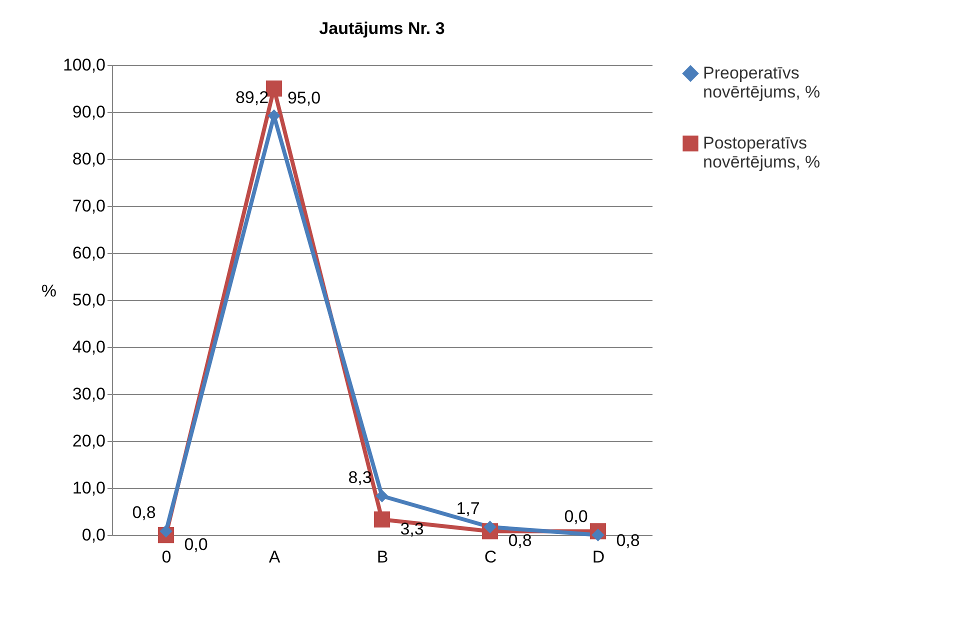 The width and height of the screenshot is (959, 640). What do you see at coordinates (382, 28) in the screenshot?
I see `chart-title: Jautājums Nr. 3` at bounding box center [382, 28].